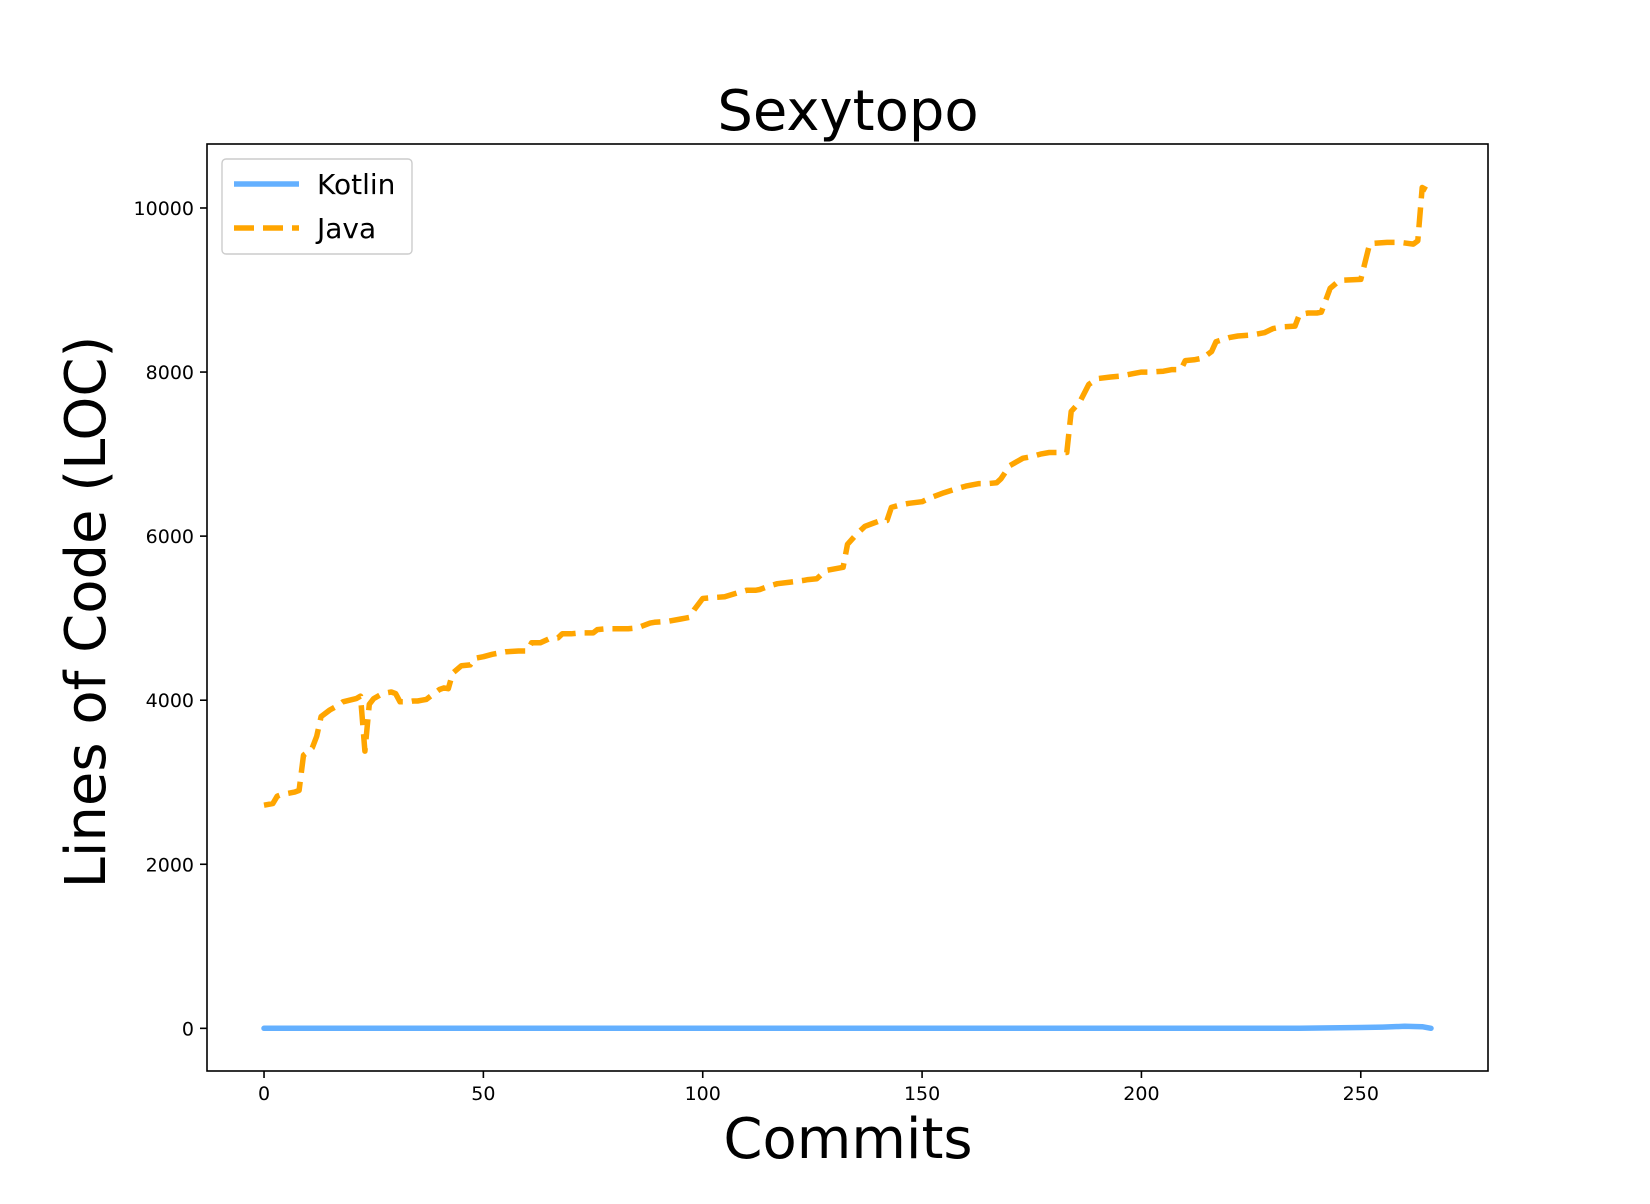 The width and height of the screenshot is (1650, 1204). I want to click on x-tick-label: 200, so click(1141, 1094).